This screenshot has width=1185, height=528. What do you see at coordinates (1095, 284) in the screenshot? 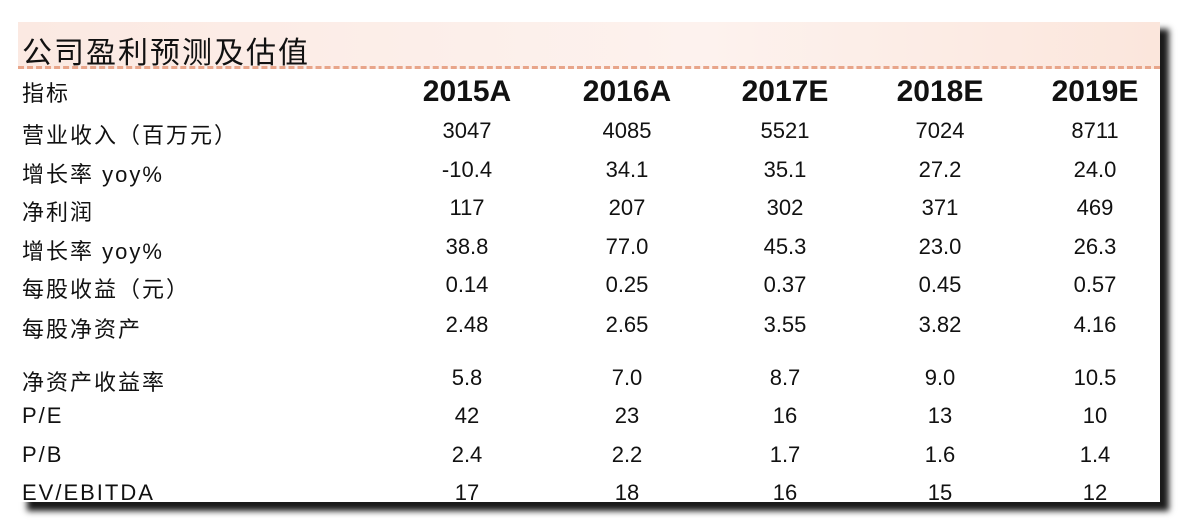
I see `cell-value: 0.57` at bounding box center [1095, 284].